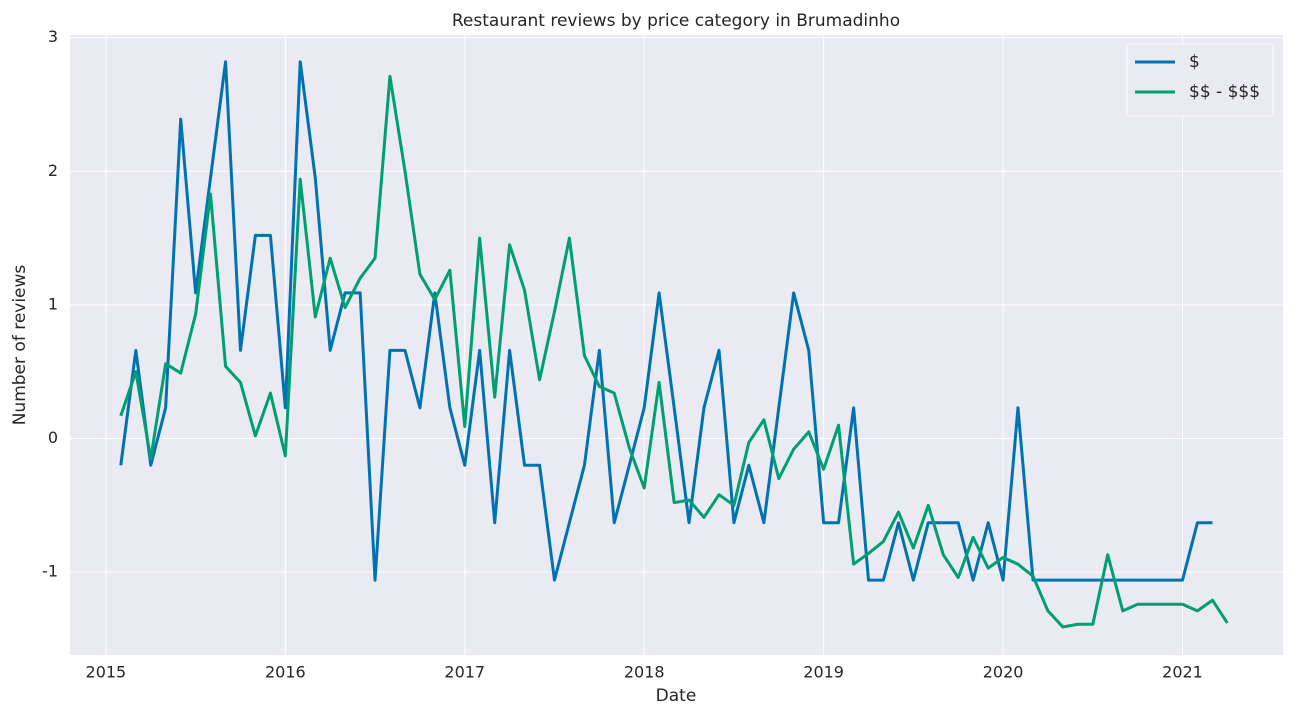 Image resolution: width=1296 pixels, height=724 pixels. What do you see at coordinates (1194, 62) in the screenshot?
I see `legend-label: $` at bounding box center [1194, 62].